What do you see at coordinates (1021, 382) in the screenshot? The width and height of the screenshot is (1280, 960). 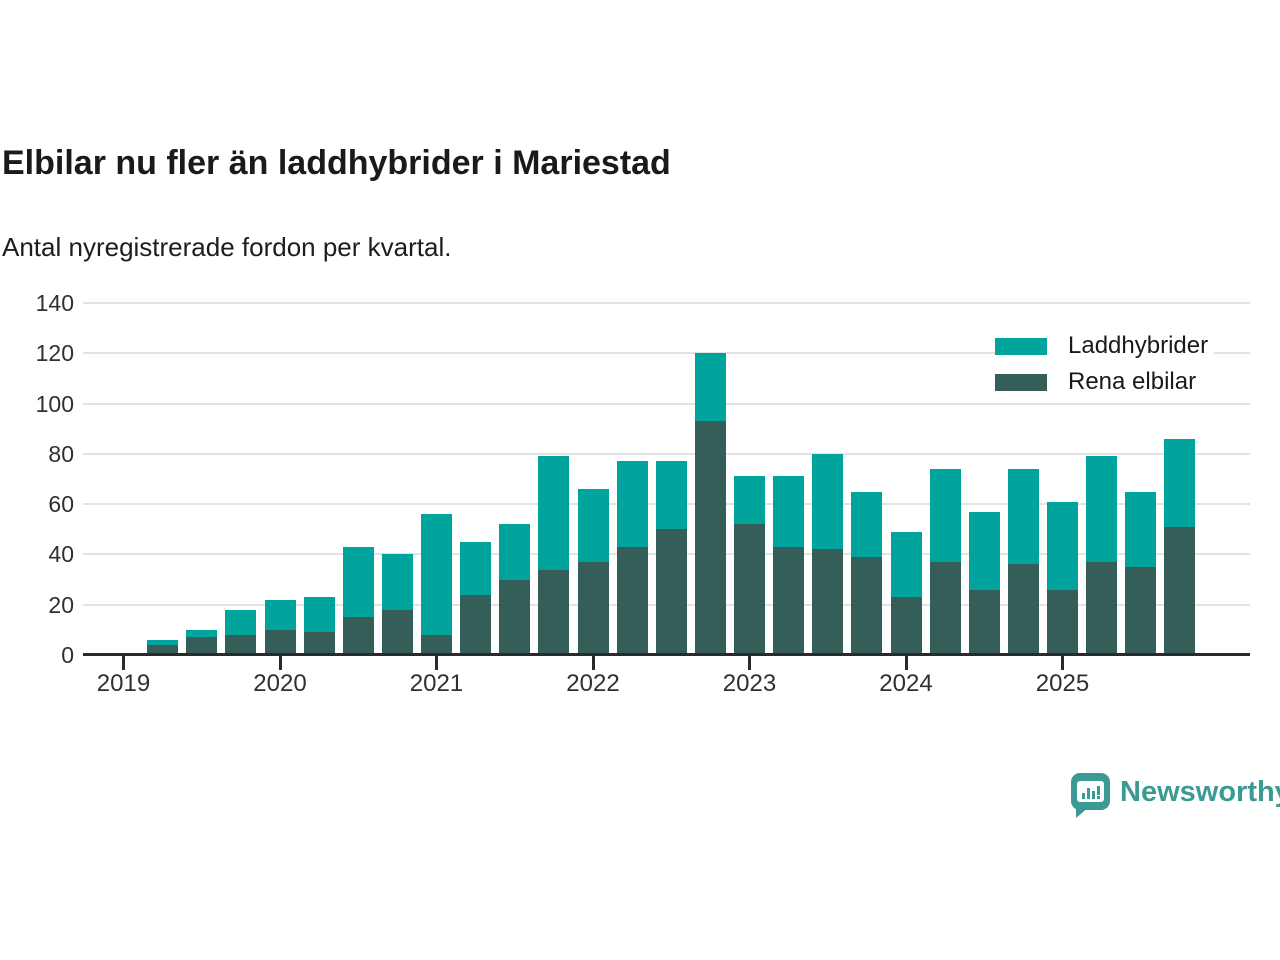 I see `legend-swatch-rena-elbilar` at bounding box center [1021, 382].